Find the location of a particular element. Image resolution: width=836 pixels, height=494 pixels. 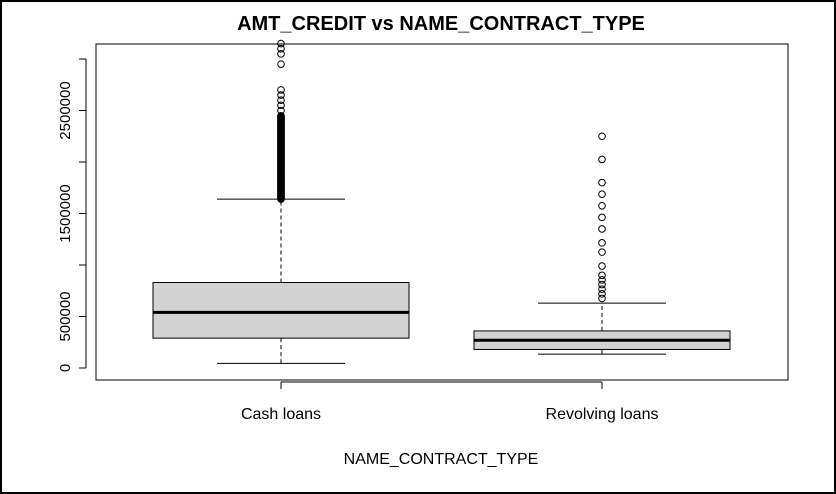

y-tick-label: 1500000 is located at coordinates (65, 213).